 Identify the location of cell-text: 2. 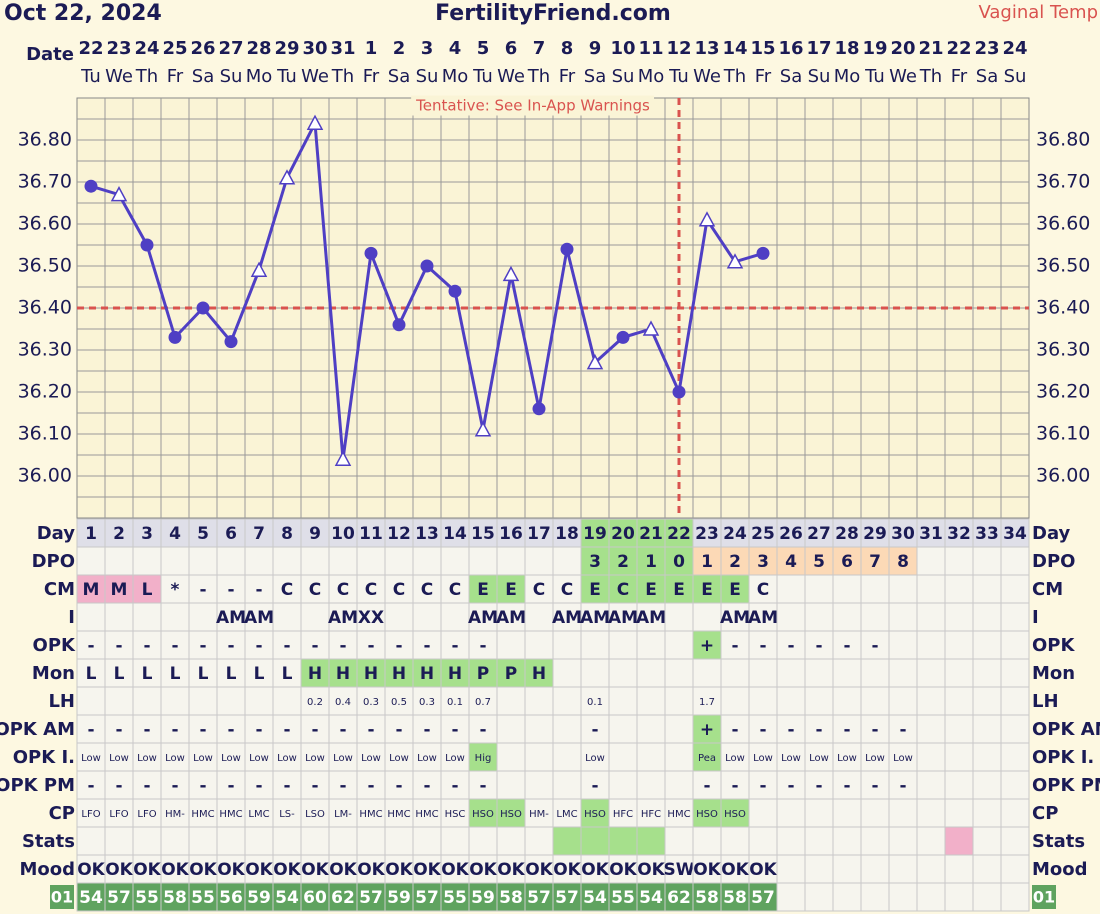
(623, 562).